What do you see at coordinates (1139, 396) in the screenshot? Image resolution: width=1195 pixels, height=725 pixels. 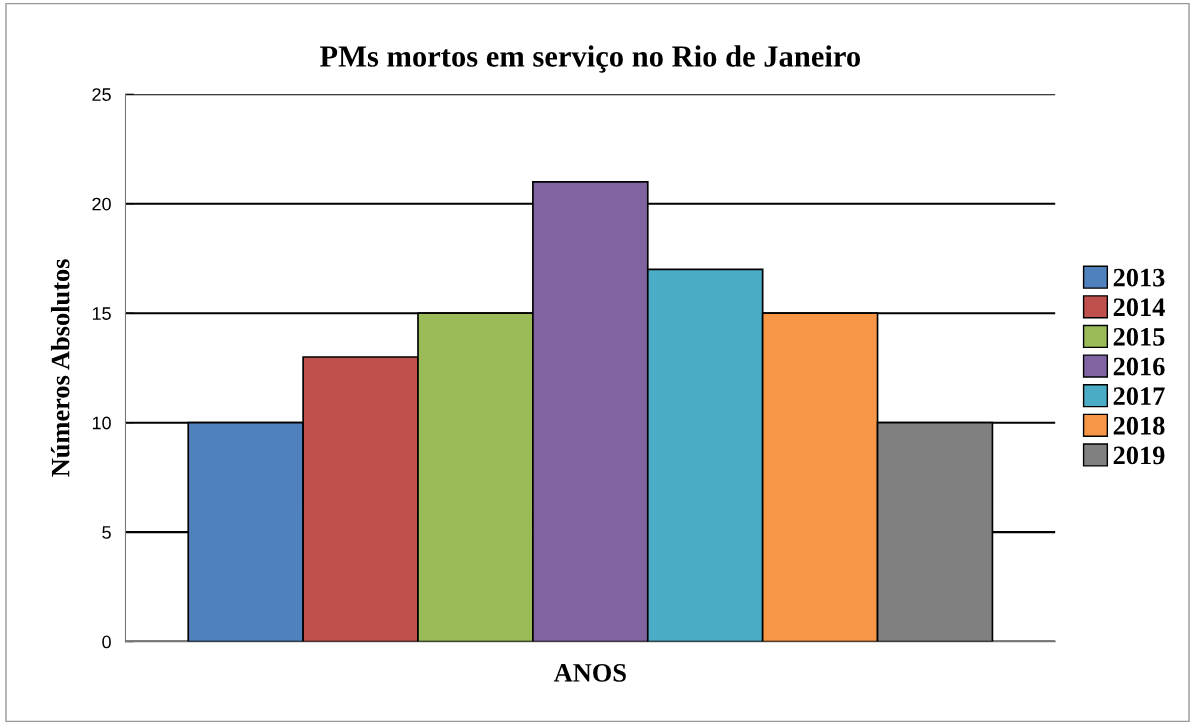 I see `legend-label: 2017` at bounding box center [1139, 396].